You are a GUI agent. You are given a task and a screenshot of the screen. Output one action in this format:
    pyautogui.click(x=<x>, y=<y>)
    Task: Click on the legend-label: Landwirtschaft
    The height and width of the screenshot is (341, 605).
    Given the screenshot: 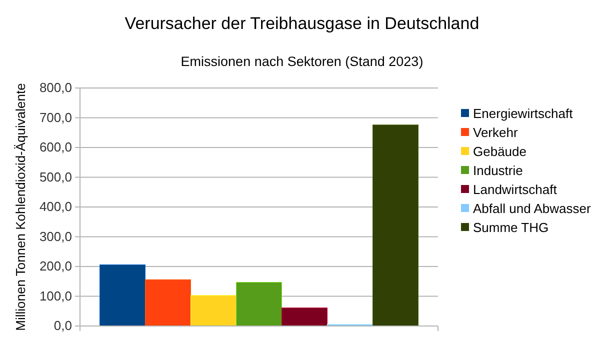 What is the action you would take?
    pyautogui.click(x=515, y=189)
    